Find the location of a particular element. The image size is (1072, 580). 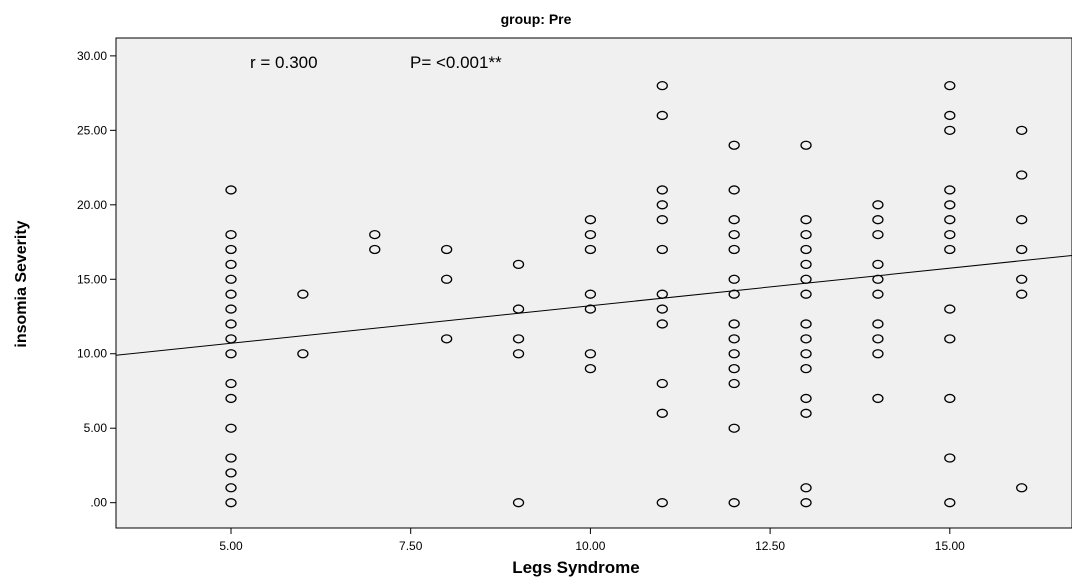

y-tick-label: 10.00 is located at coordinates (92, 354).